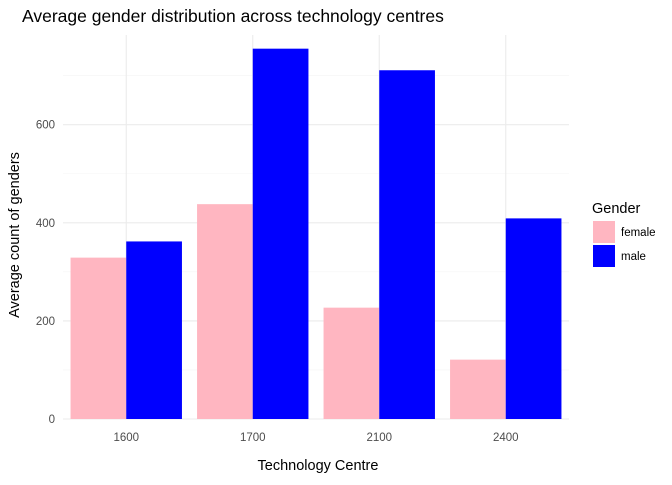  What do you see at coordinates (45, 273) in the screenshot?
I see `y-axis-ticks: 0 200 400 600` at bounding box center [45, 273].